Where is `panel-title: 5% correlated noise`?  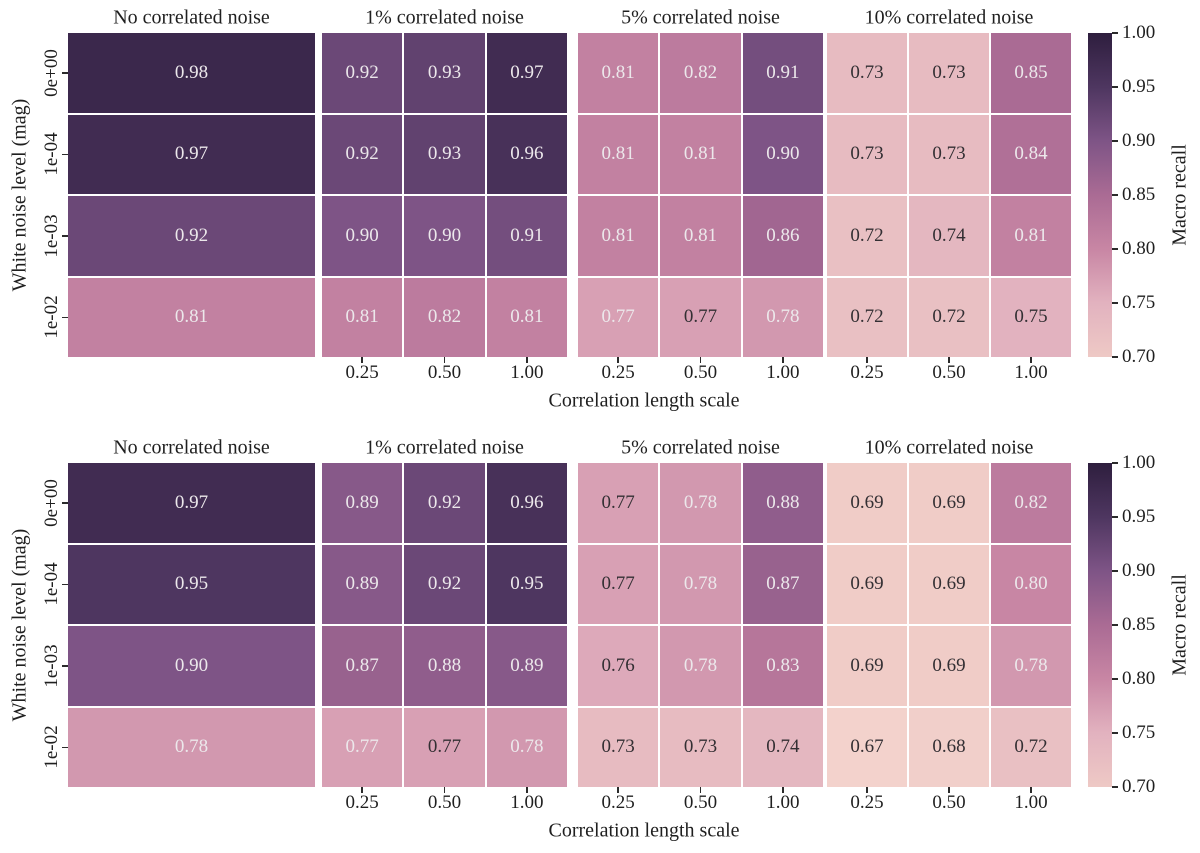
panel-title: 5% correlated noise is located at coordinates (700, 447).